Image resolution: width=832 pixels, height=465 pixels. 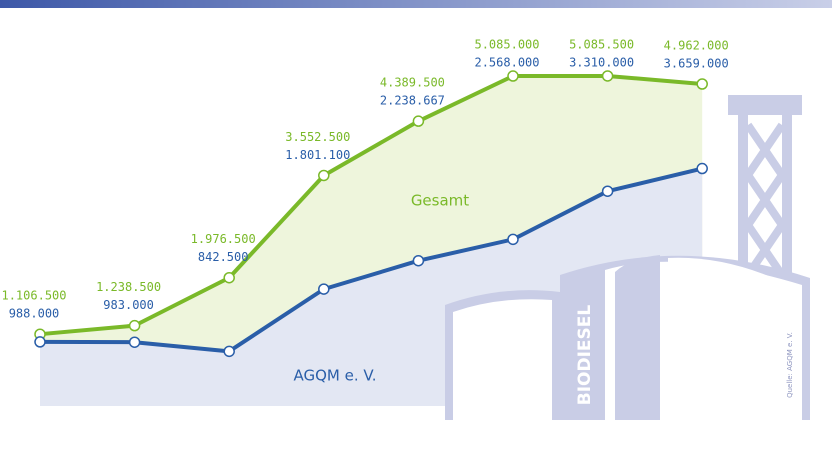 I want to click on source: Quelle: AGQM e. V., so click(x=790, y=365).